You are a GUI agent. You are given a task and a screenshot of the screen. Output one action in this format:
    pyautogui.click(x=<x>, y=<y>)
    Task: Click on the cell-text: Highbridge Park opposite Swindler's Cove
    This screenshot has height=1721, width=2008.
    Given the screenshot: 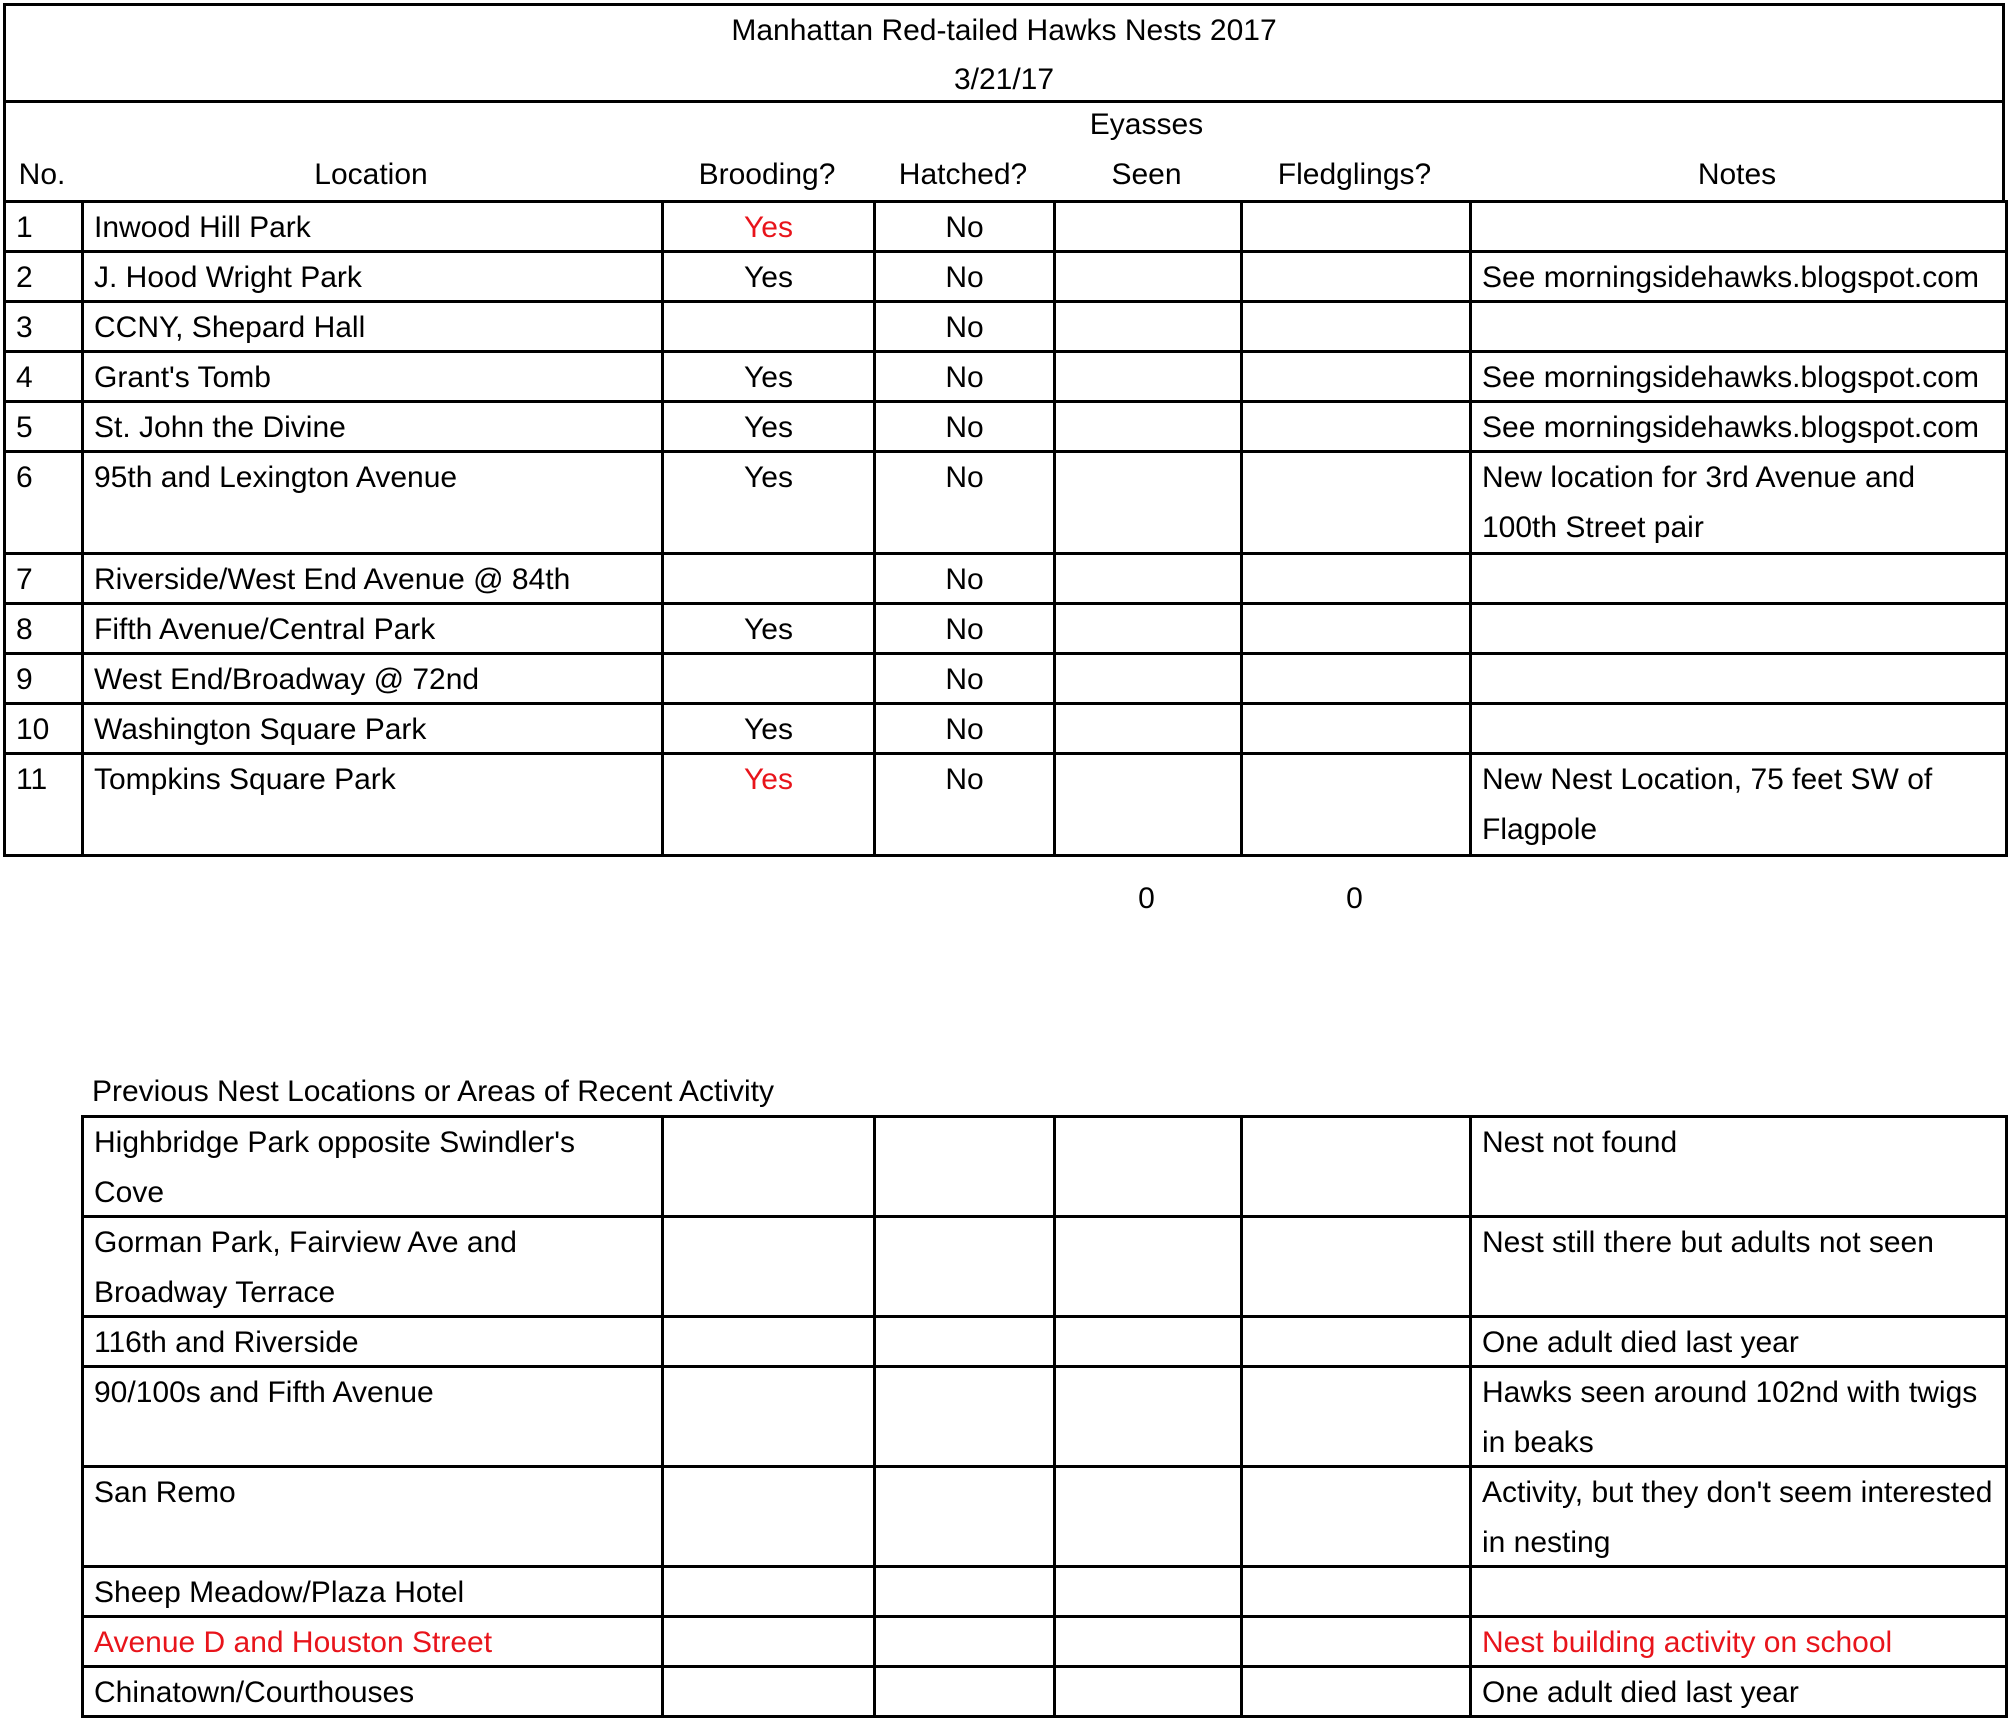 What is the action you would take?
    pyautogui.click(x=334, y=1167)
    